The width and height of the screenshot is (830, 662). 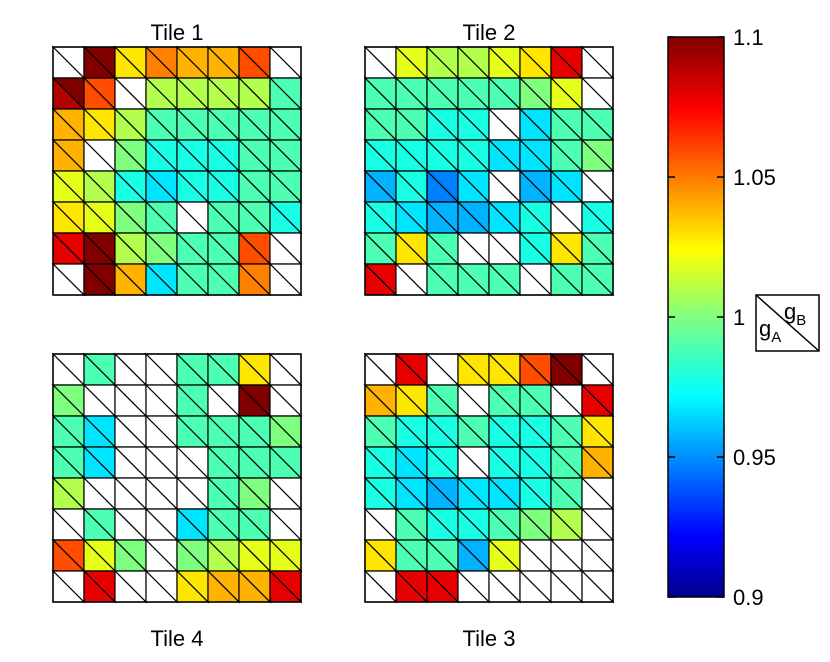 What do you see at coordinates (776, 337) in the screenshot?
I see `key-lower-sub: A` at bounding box center [776, 337].